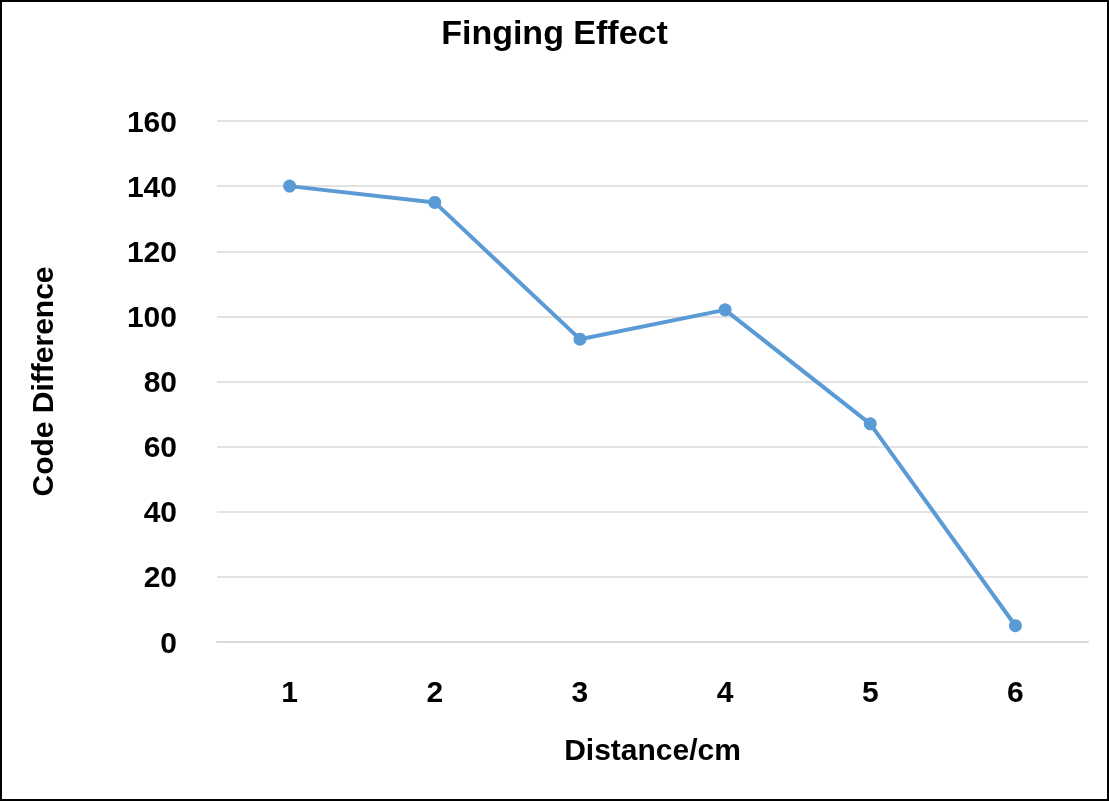 Image resolution: width=1109 pixels, height=801 pixels. I want to click on x-tick-label: 1, so click(289, 691).